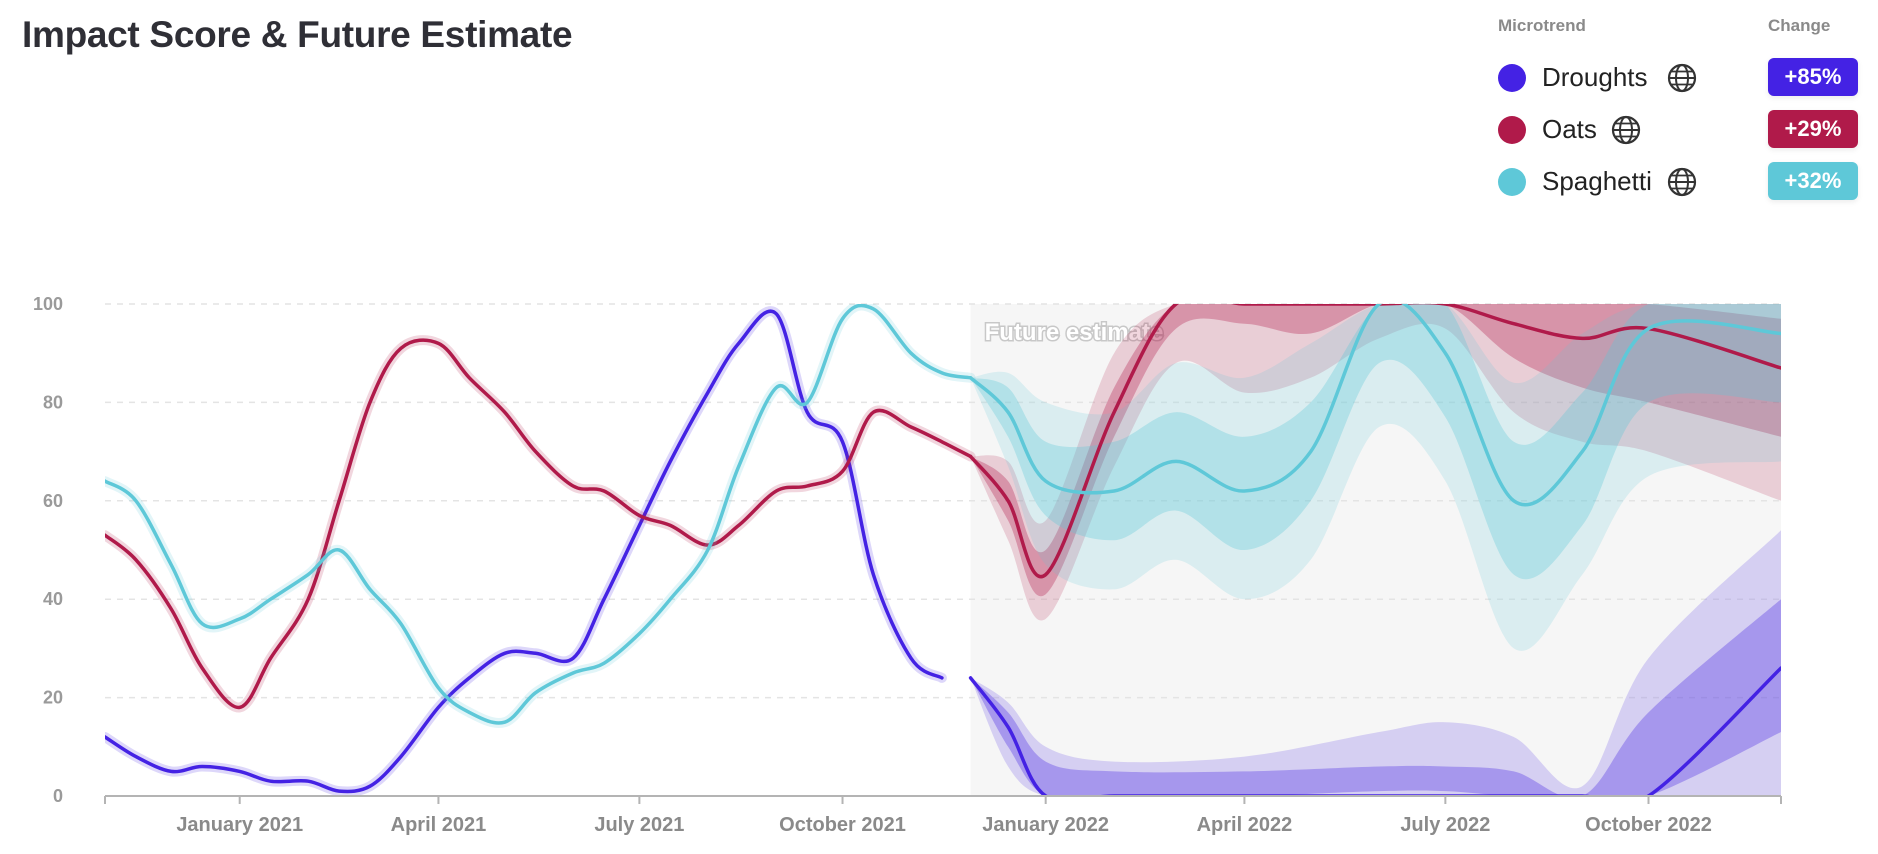 The width and height of the screenshot is (1878, 854). I want to click on chart-title: Impact Score & Future Estimate, so click(297, 34).